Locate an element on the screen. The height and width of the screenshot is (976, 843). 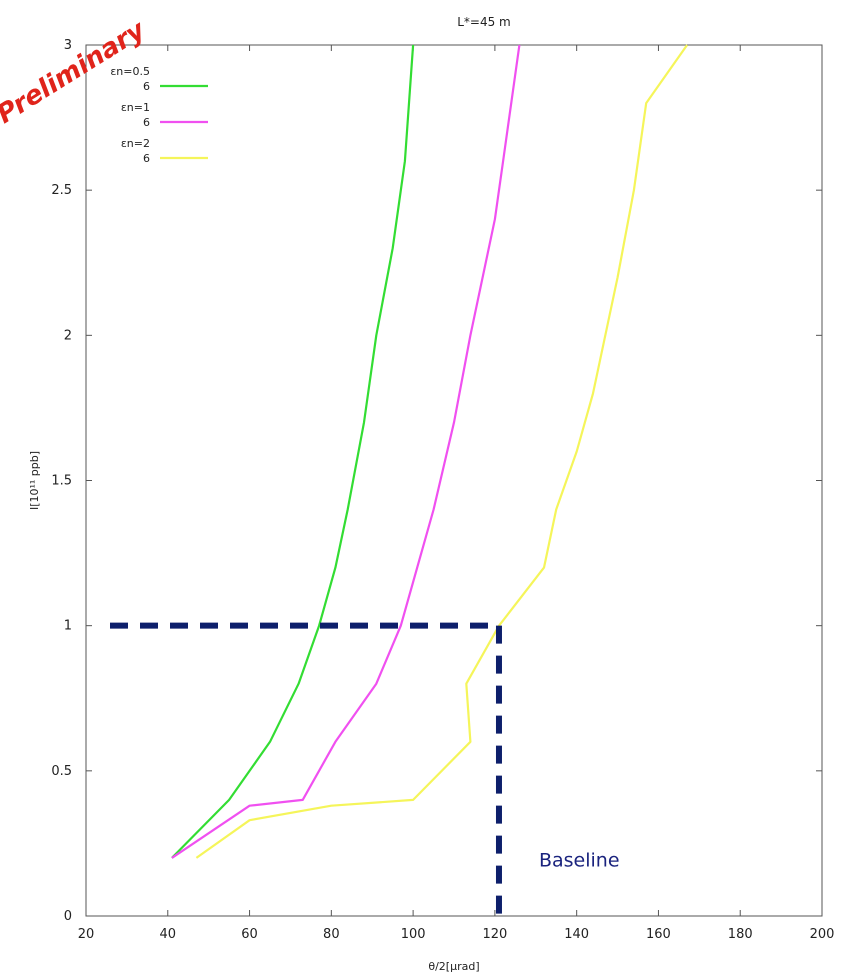
x-tick-label: 40 is located at coordinates (168, 934).